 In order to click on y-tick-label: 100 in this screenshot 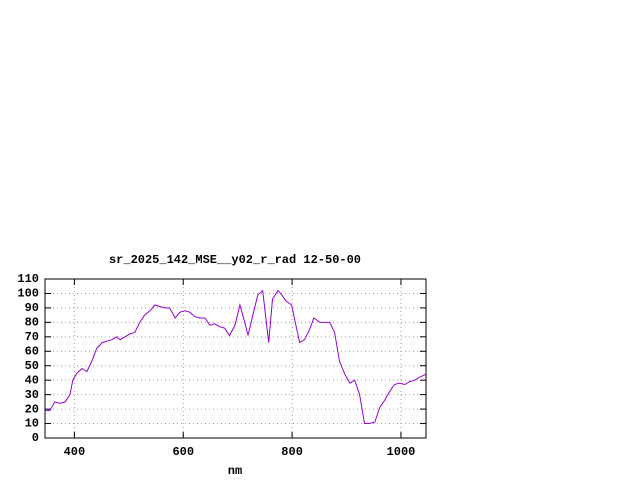, I will do `click(28, 294)`.